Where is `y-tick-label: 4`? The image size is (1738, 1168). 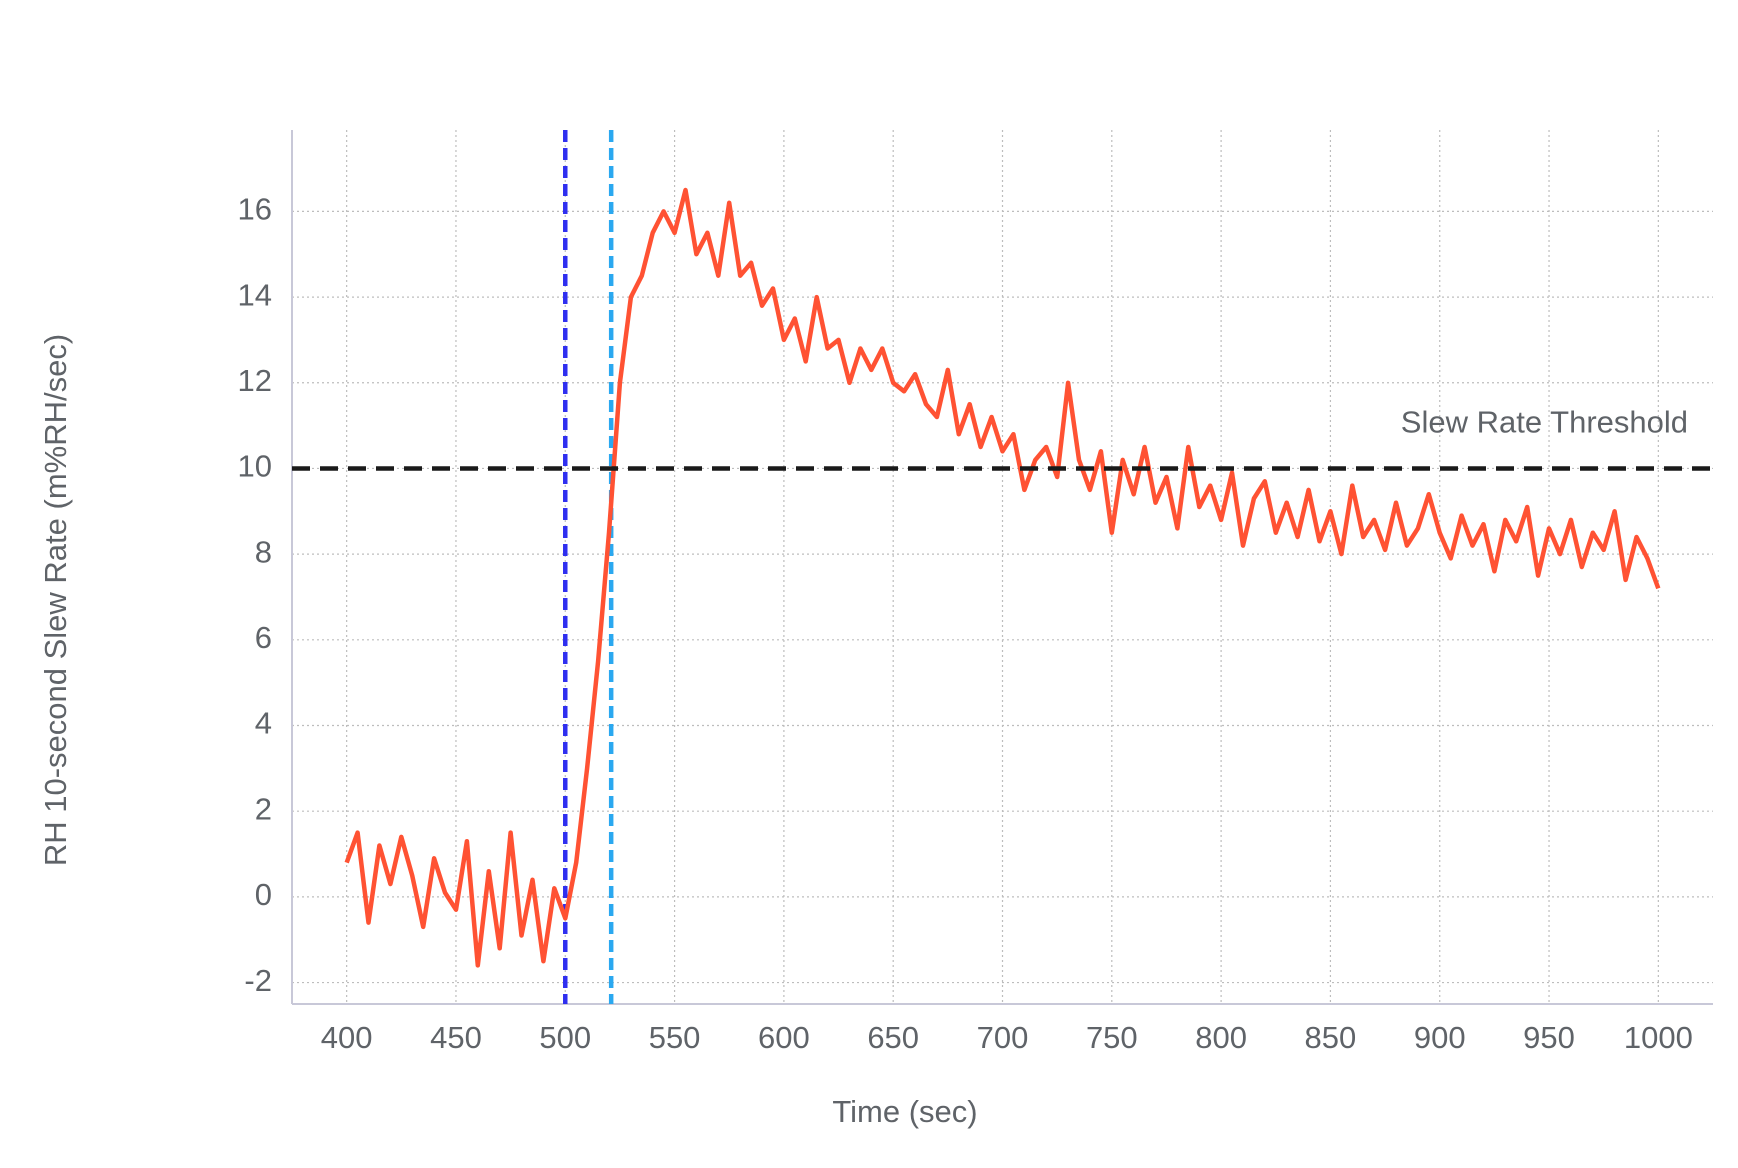 y-tick-label: 4 is located at coordinates (263, 723).